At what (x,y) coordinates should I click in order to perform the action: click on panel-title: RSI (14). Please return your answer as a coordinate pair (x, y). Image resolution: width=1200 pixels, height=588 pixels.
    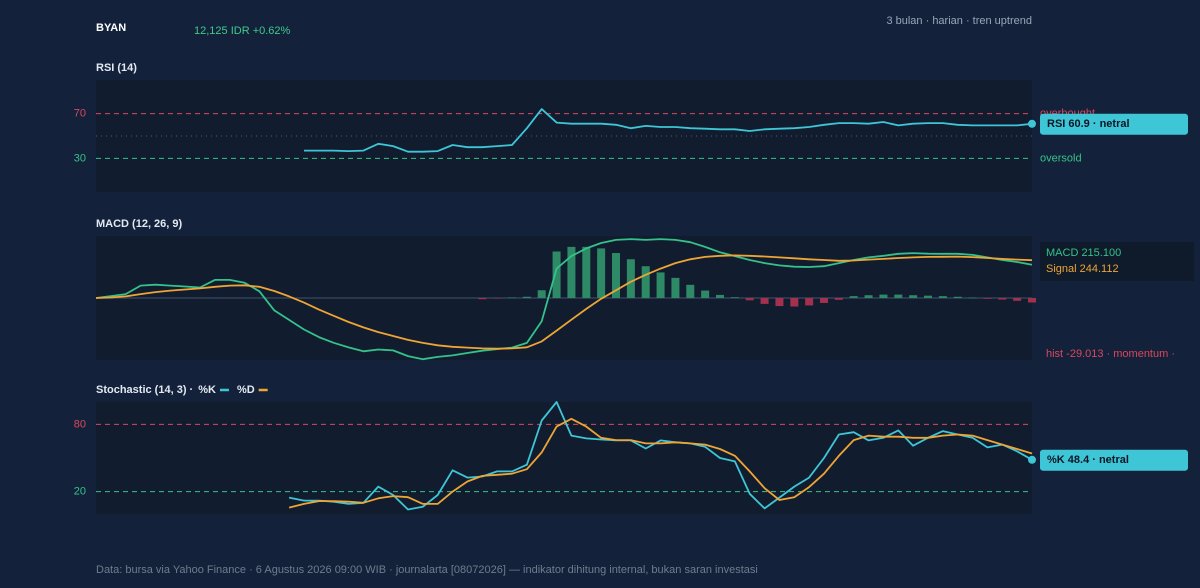
    Looking at the image, I should click on (116, 68).